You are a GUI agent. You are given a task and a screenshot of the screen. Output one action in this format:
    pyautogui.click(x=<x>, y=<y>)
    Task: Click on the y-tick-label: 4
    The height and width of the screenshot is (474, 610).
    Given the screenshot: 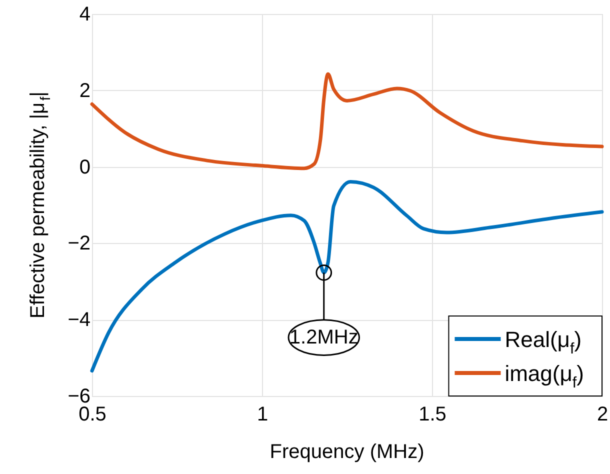 What is the action you would take?
    pyautogui.click(x=84, y=15)
    